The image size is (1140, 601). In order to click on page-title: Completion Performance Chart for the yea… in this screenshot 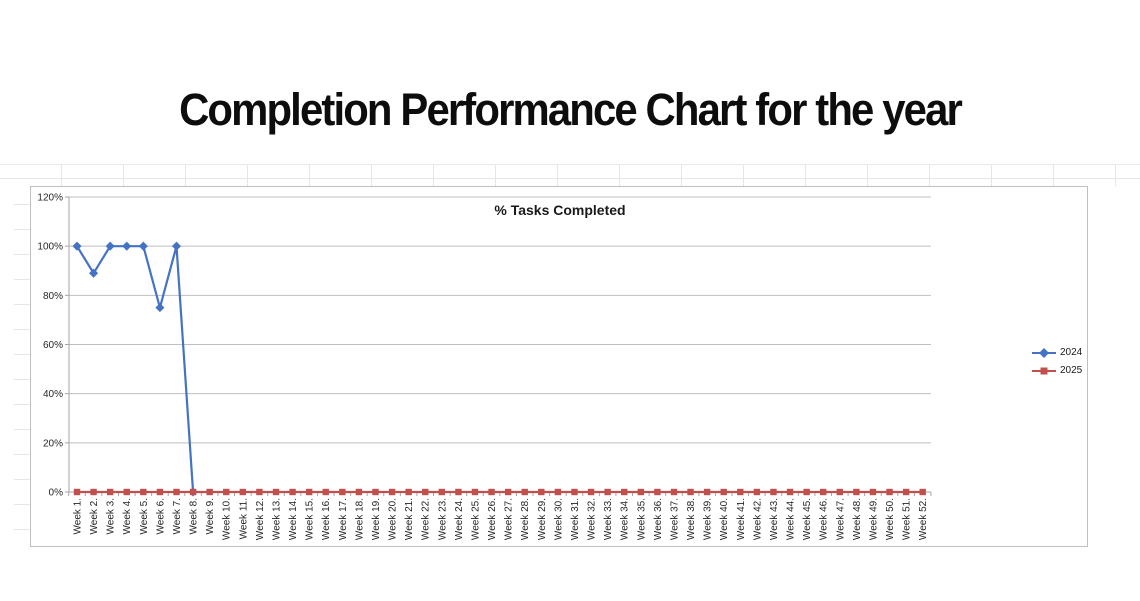, I will do `click(571, 109)`.